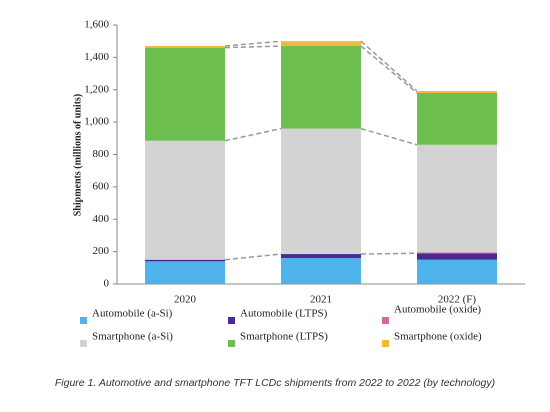 The height and width of the screenshot is (412, 550). Describe the element at coordinates (96, 25) in the screenshot. I see `y-tick-label: 1,600` at that location.